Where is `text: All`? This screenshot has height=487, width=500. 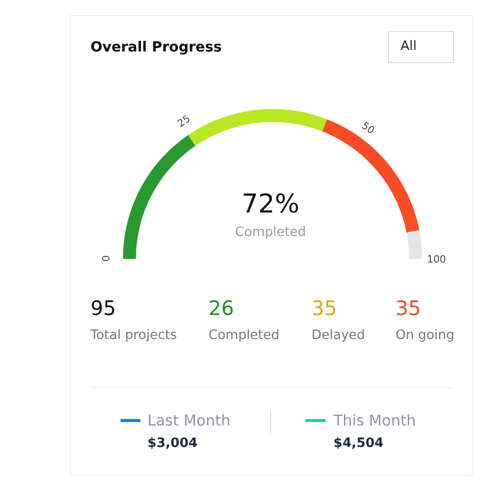
text: All is located at coordinates (408, 46).